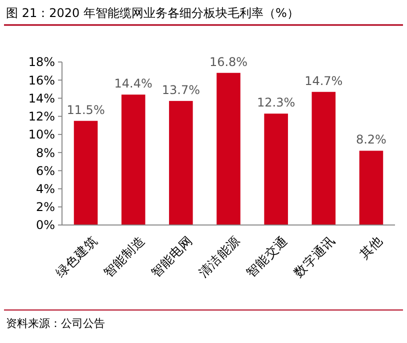 This screenshot has height=343, width=407. What do you see at coordinates (45, 189) in the screenshot?
I see `y-tick-label: 4%` at bounding box center [45, 189].